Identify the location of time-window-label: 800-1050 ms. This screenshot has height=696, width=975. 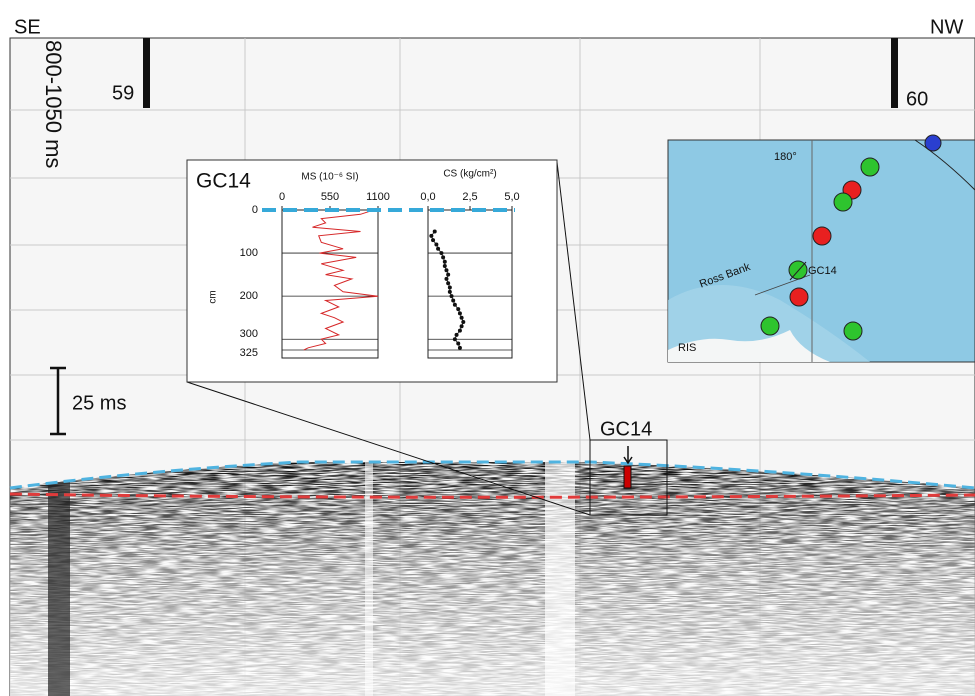
(53, 104).